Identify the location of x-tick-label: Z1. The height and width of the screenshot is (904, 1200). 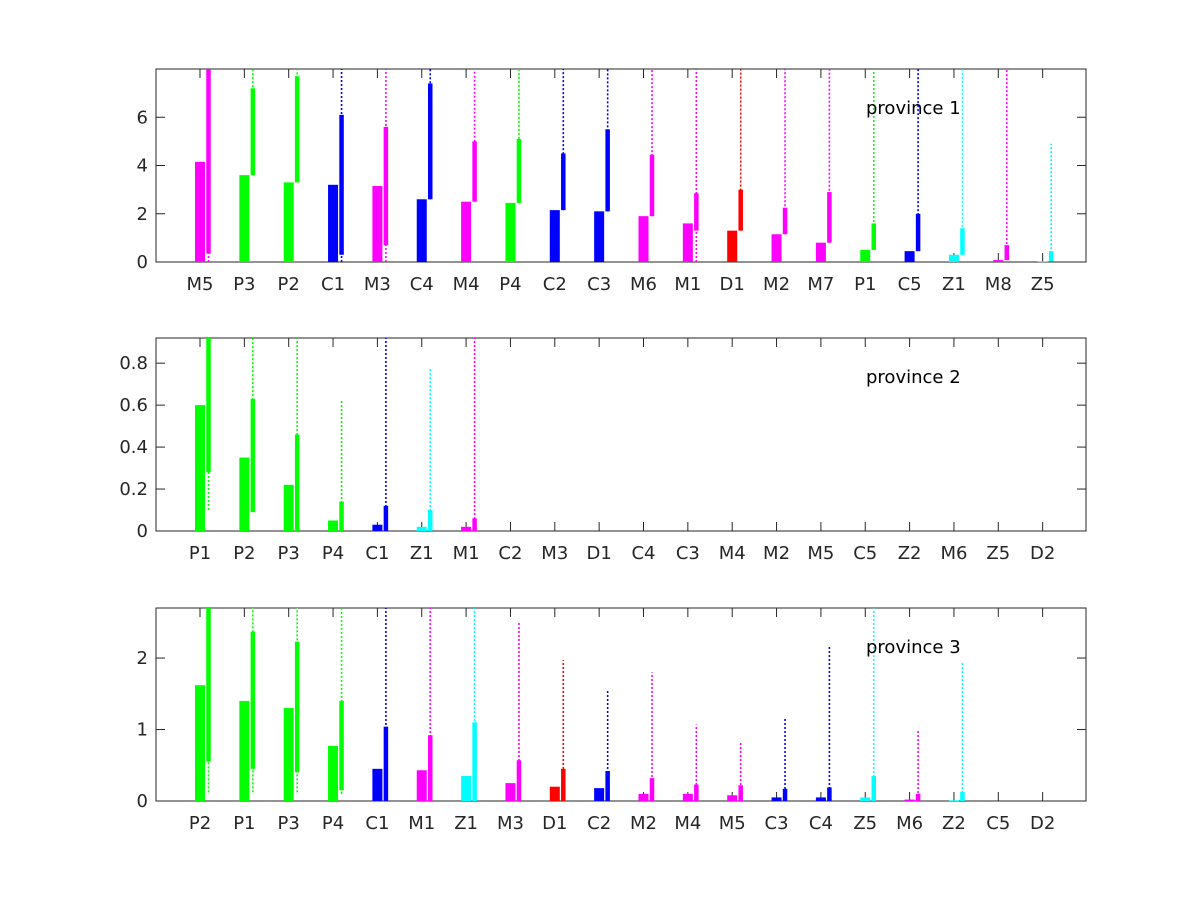
(954, 284).